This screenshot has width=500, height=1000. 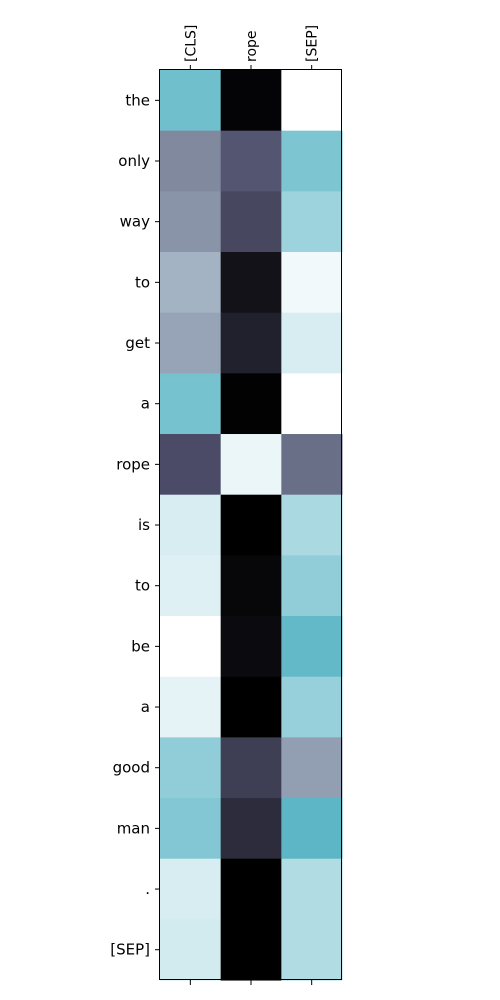 I want to click on y-tick-label: is, so click(x=144, y=525).